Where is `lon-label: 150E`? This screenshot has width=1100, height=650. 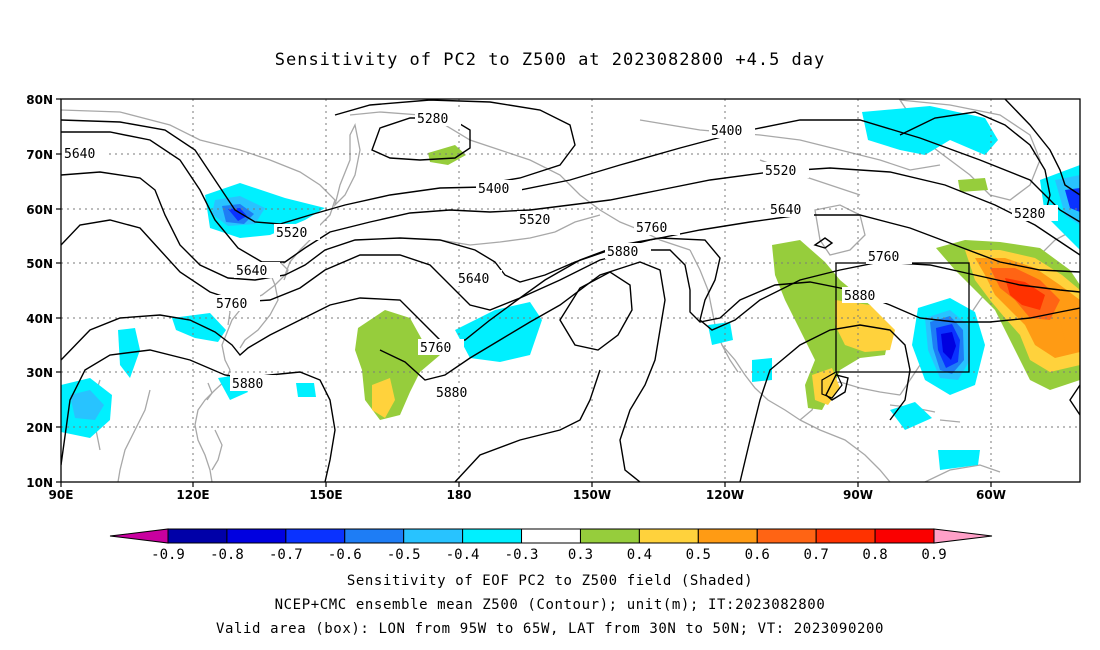 lon-label: 150E is located at coordinates (325, 495).